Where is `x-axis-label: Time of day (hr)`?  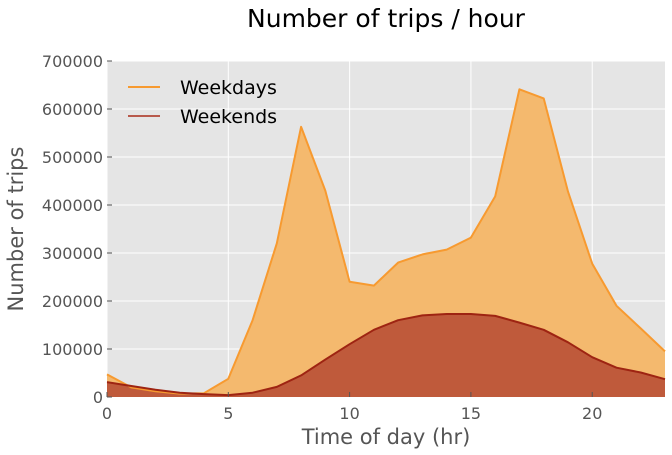 x-axis-label: Time of day (hr) is located at coordinates (386, 437).